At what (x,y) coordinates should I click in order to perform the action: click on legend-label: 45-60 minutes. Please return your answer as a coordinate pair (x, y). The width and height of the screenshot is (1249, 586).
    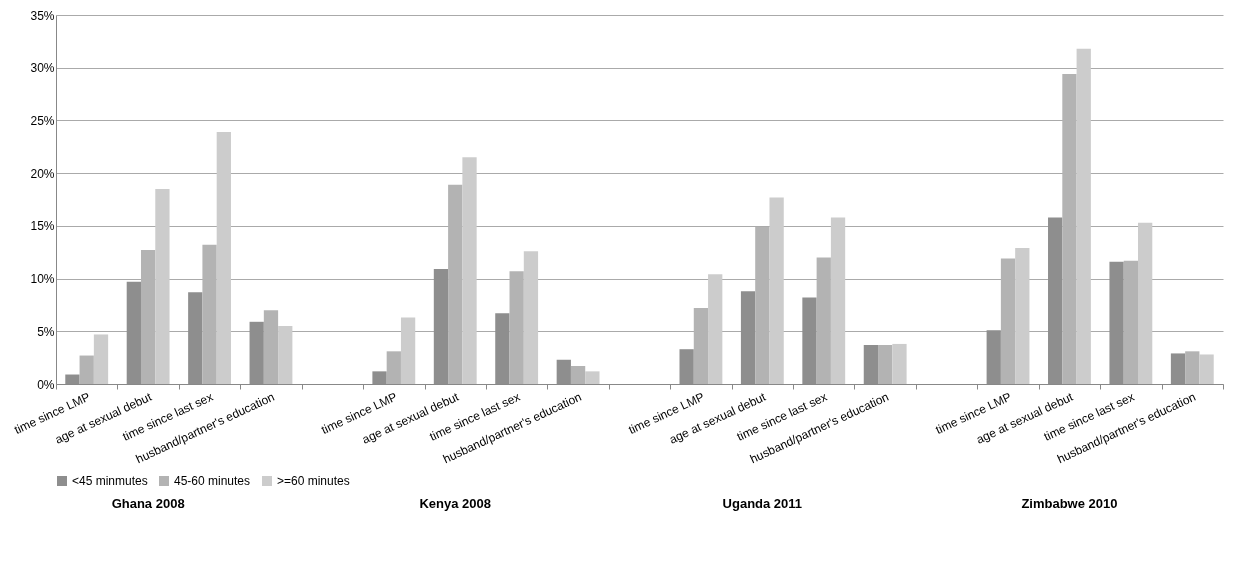
    Looking at the image, I should click on (212, 481).